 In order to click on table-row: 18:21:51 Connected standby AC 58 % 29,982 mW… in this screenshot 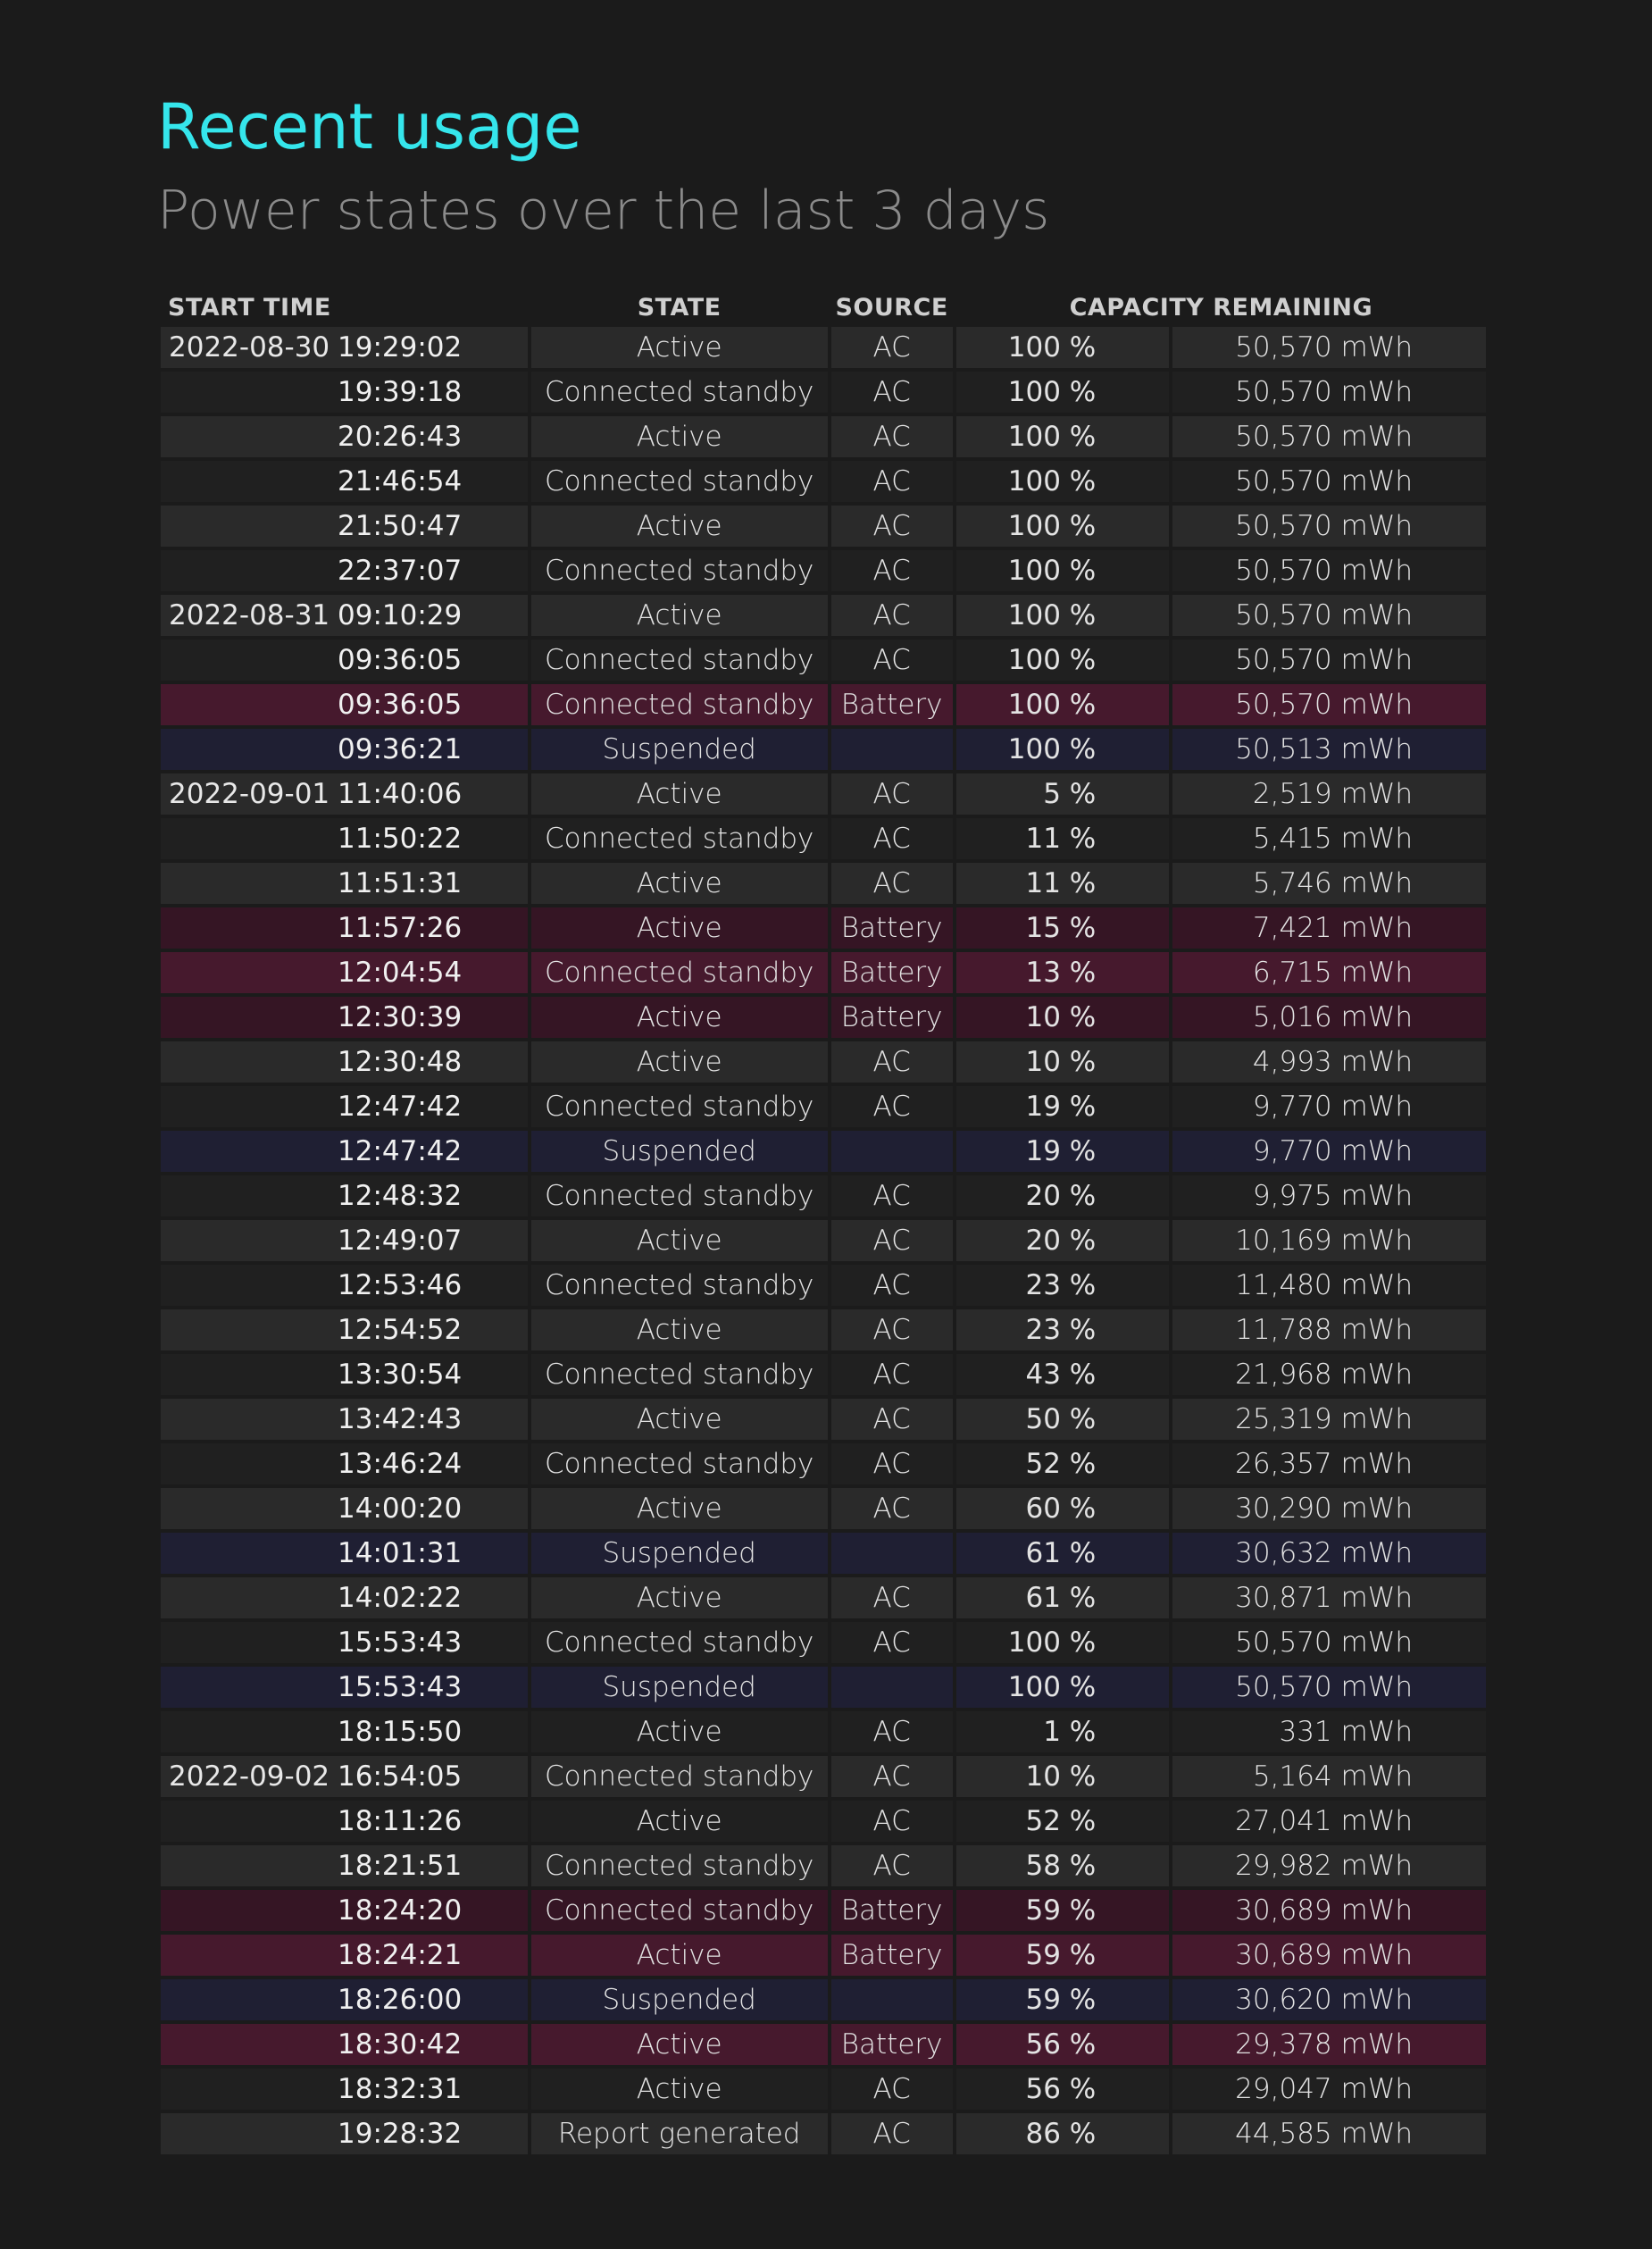, I will do `click(823, 1866)`.